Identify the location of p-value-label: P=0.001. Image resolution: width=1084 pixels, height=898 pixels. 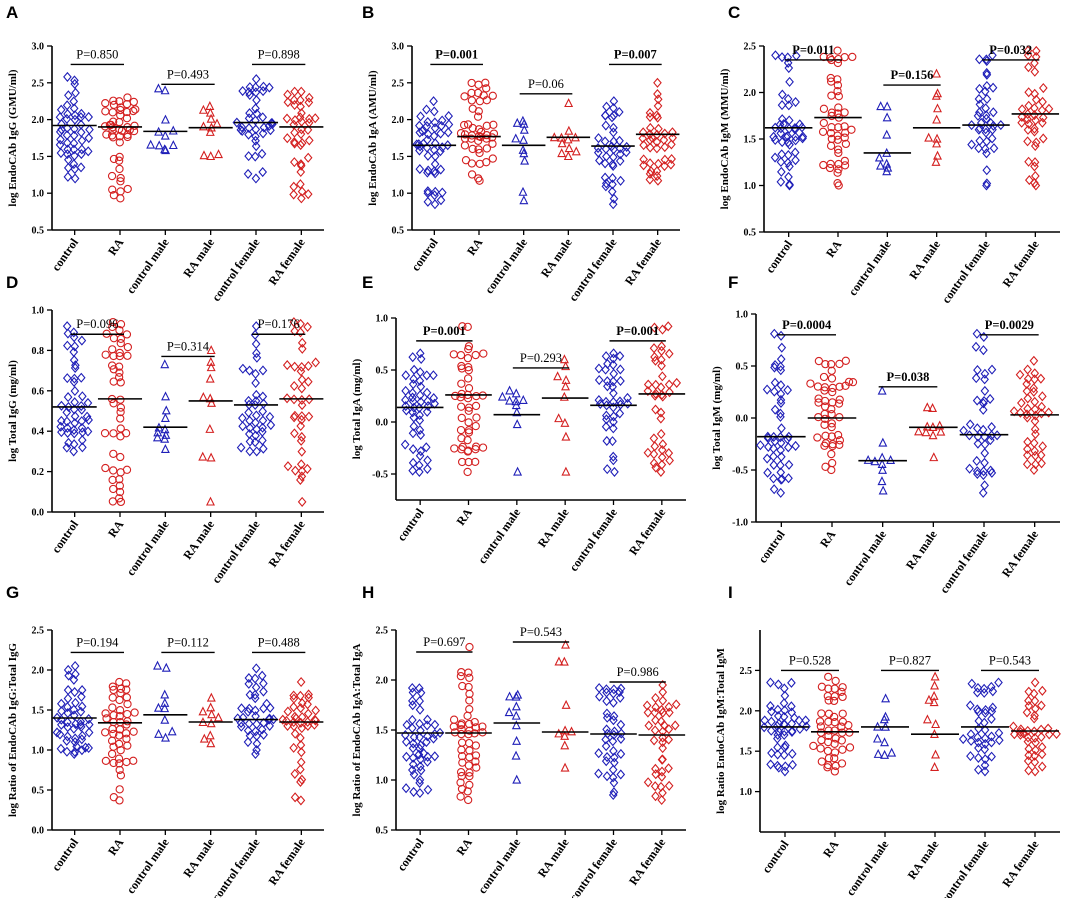
(456, 54).